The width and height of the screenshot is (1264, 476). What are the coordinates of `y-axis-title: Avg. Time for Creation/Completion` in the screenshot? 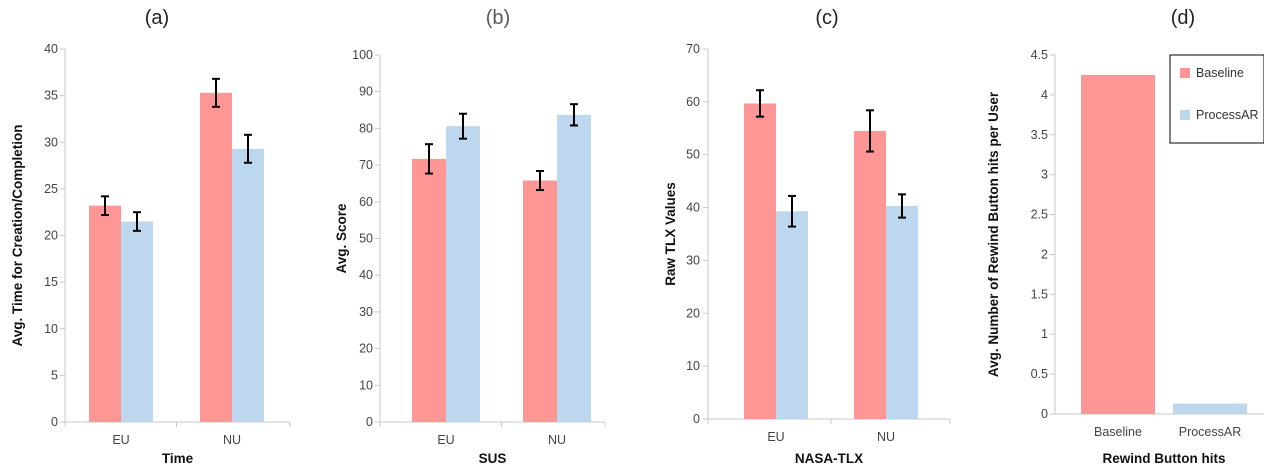 It's located at (17, 235).